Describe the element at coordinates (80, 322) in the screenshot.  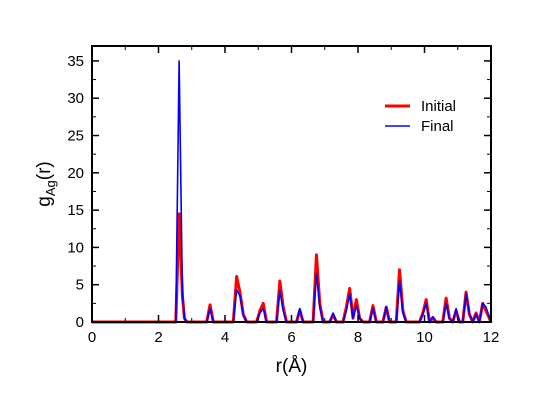
I see `y-tick-label: 0` at that location.